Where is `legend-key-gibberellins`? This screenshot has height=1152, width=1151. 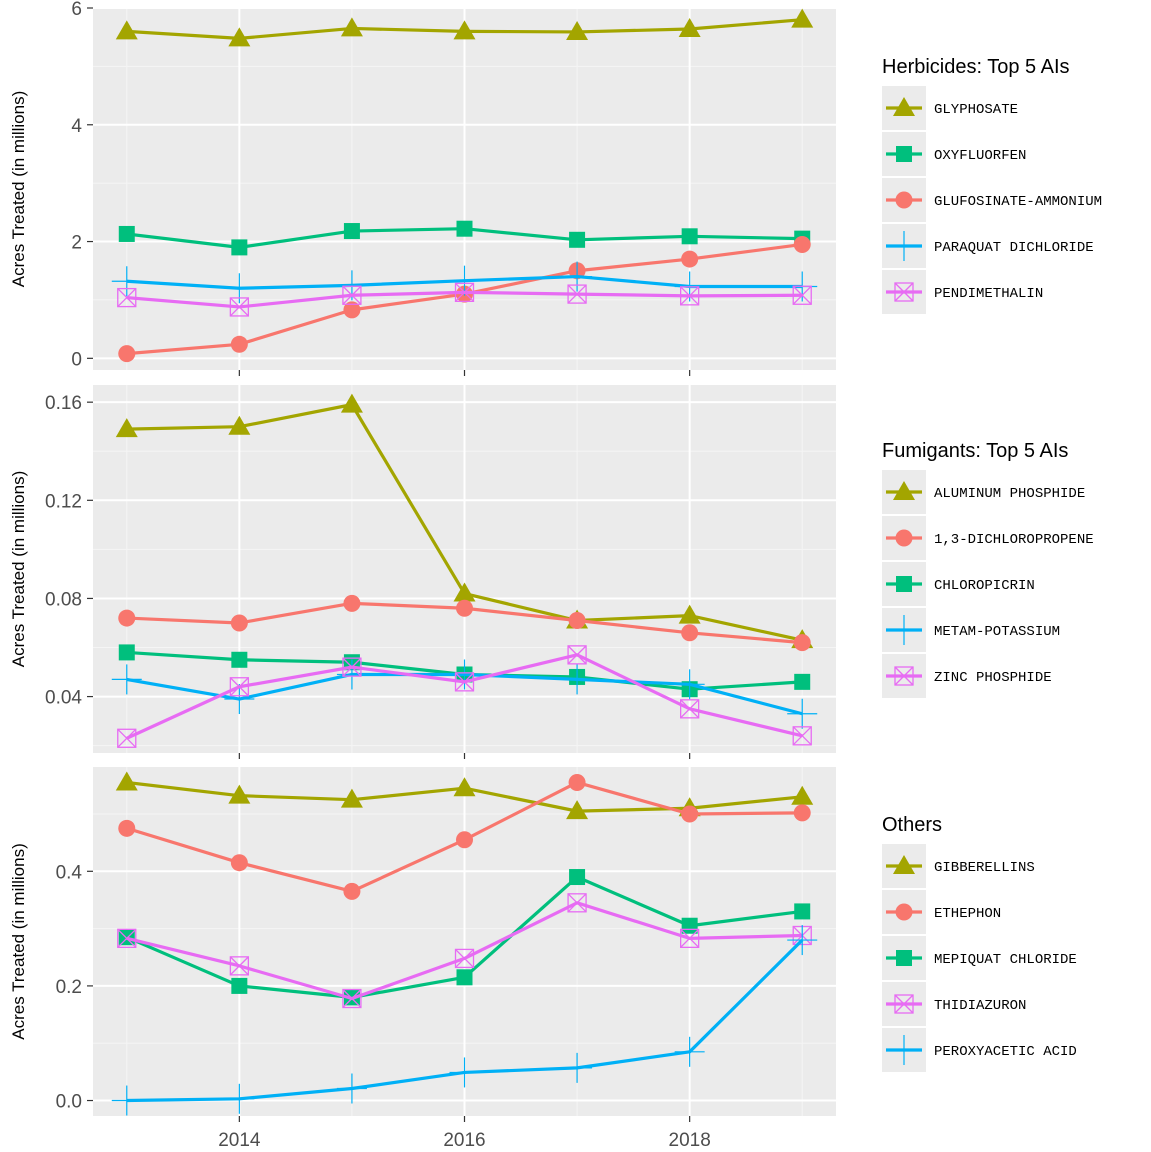
legend-key-gibberellins is located at coordinates (904, 866).